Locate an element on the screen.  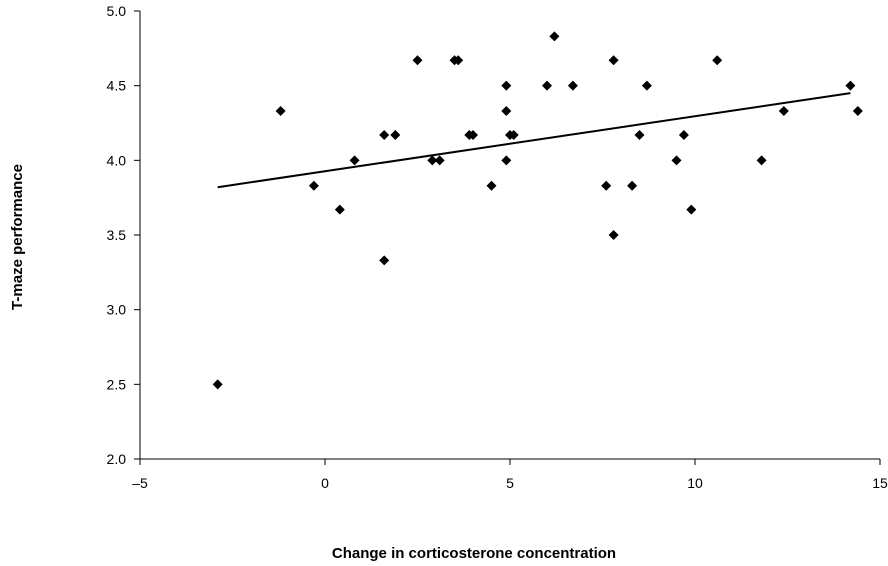
trendline-group is located at coordinates (534, 140).